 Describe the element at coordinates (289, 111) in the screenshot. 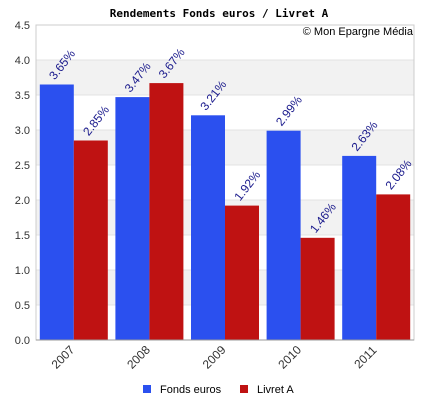

I see `data-label: 2.99%` at that location.